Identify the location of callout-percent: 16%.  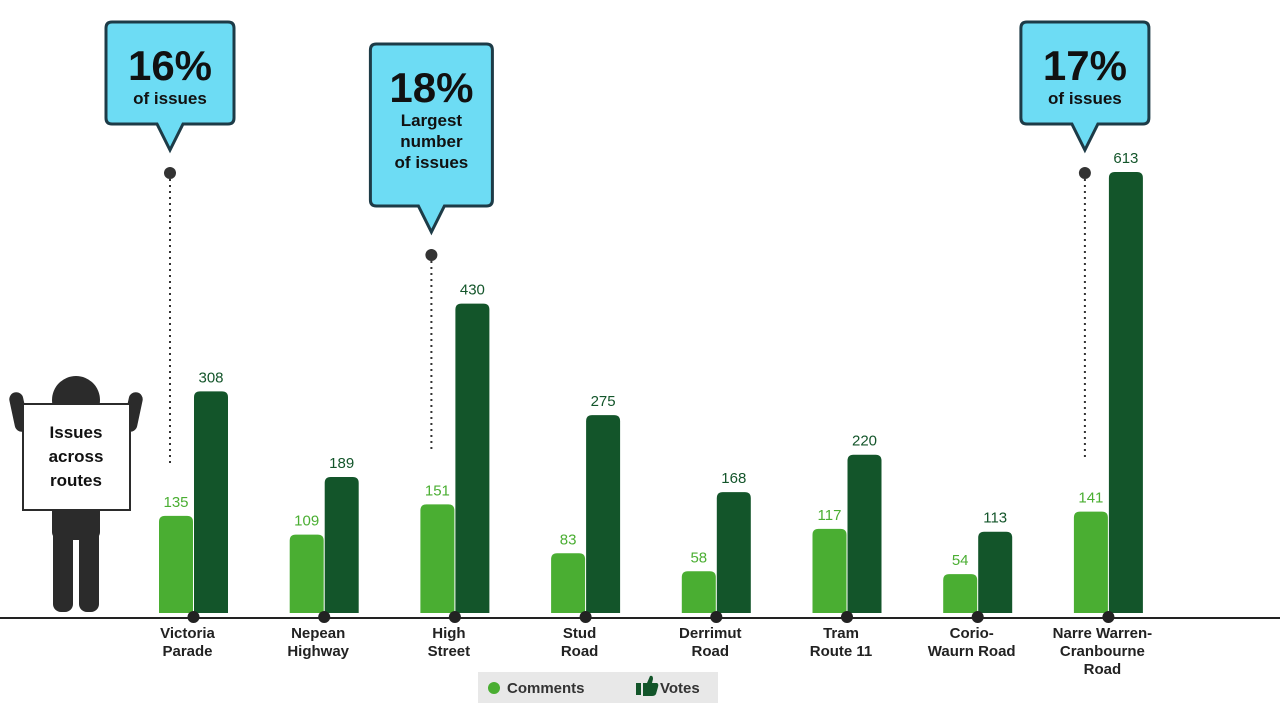
(170, 65).